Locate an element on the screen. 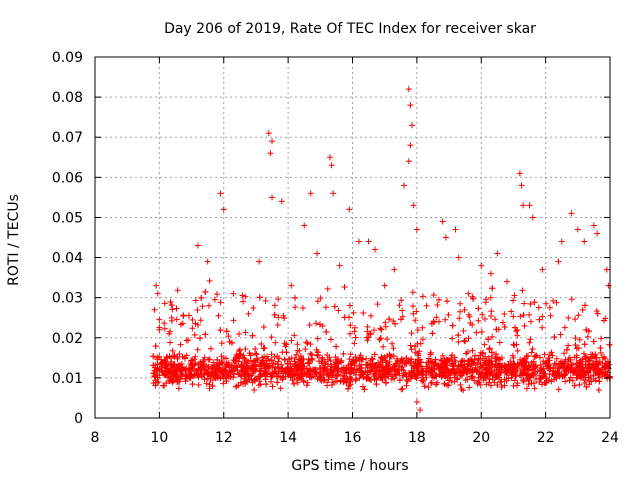 The image size is (640, 480). y-tick-label: 0.01 is located at coordinates (67, 379).